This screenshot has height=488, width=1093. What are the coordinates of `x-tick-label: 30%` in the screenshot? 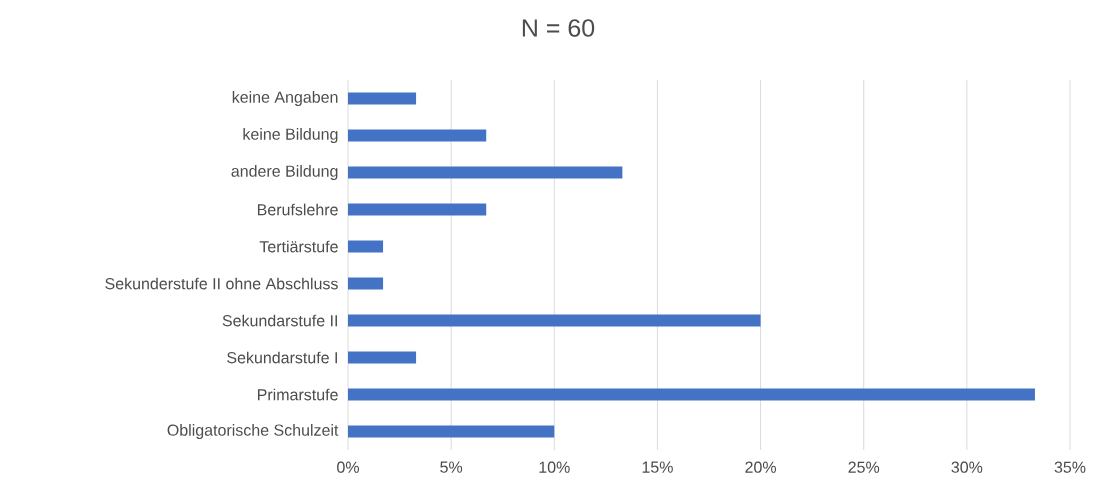 It's located at (967, 467).